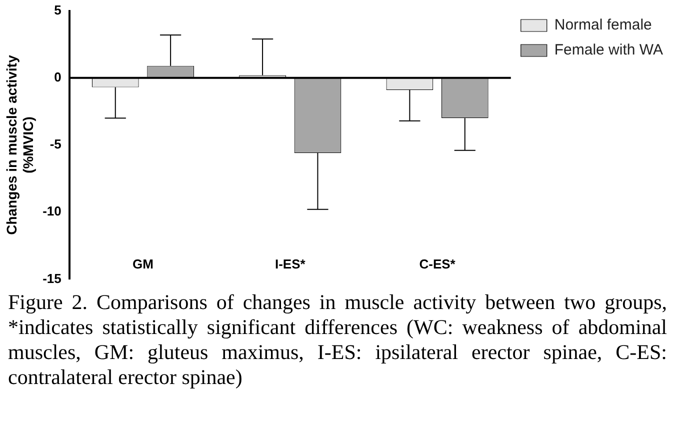 The width and height of the screenshot is (673, 440). What do you see at coordinates (58, 76) in the screenshot?
I see `y-tick-label: 0` at bounding box center [58, 76].